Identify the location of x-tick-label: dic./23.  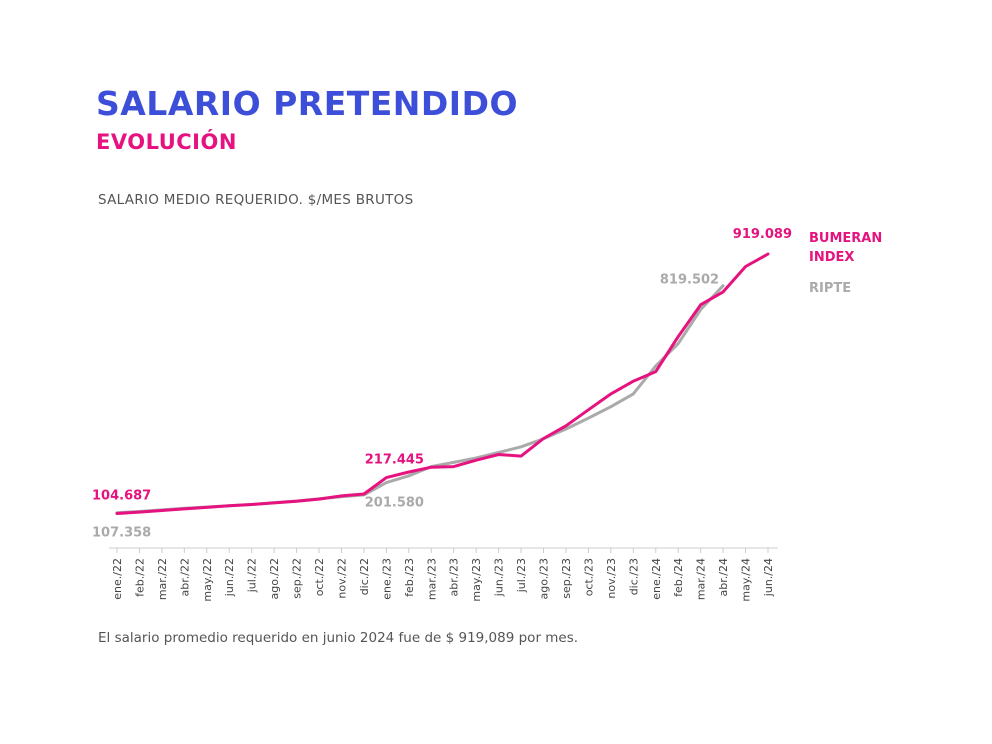
(633, 576).